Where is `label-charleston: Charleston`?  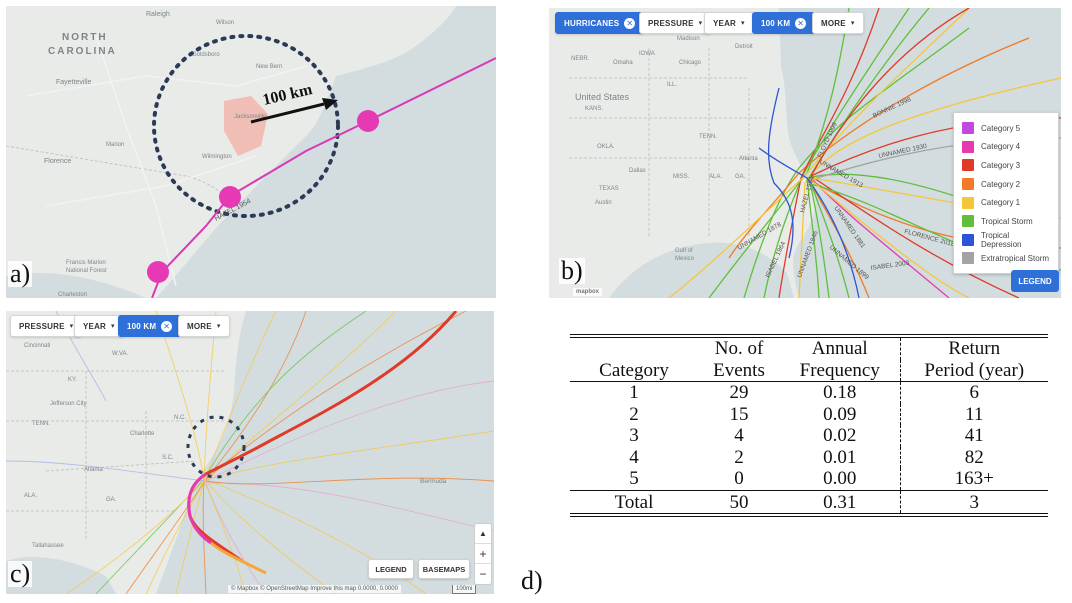 label-charleston: Charleston is located at coordinates (72, 295).